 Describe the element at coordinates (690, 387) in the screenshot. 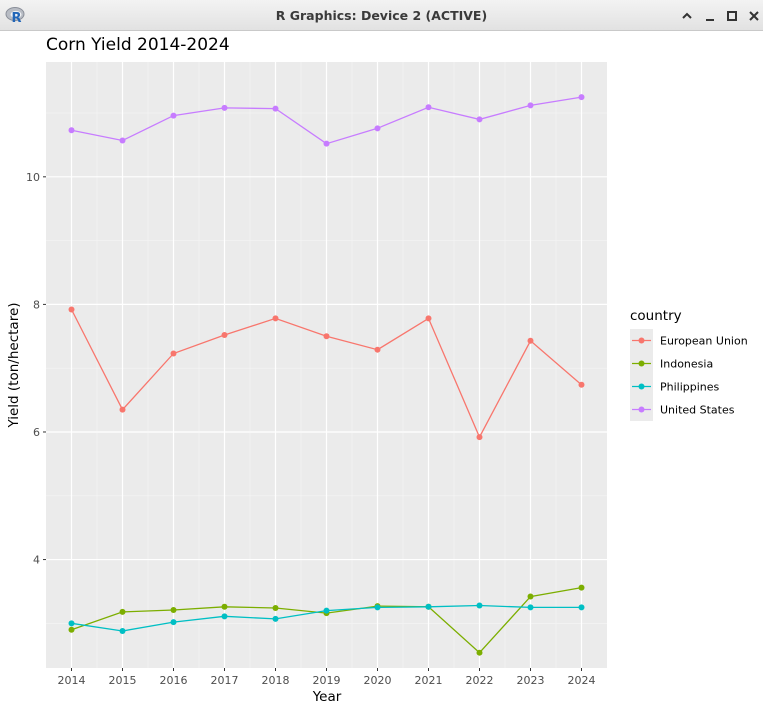

I see `legend-label: Philippines` at that location.